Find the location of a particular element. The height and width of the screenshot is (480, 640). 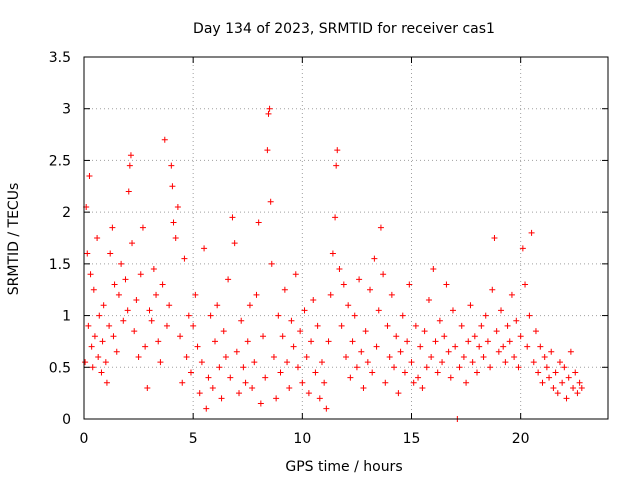

y-tick-label: 1 is located at coordinates (66, 317).